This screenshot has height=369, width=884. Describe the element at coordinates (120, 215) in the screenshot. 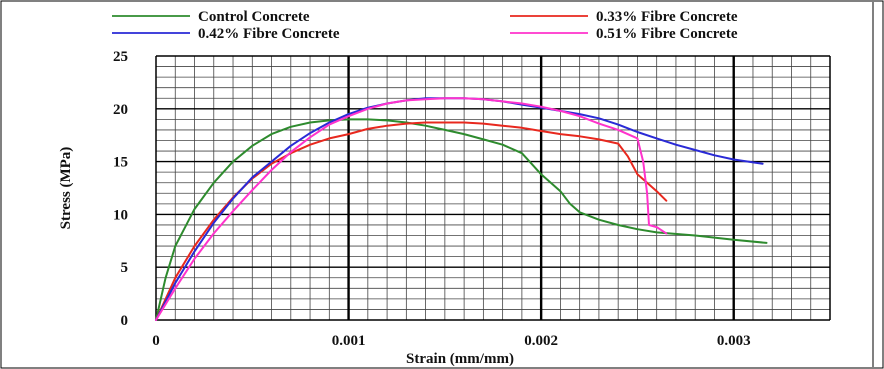

I see `y-tick-label: 10` at that location.